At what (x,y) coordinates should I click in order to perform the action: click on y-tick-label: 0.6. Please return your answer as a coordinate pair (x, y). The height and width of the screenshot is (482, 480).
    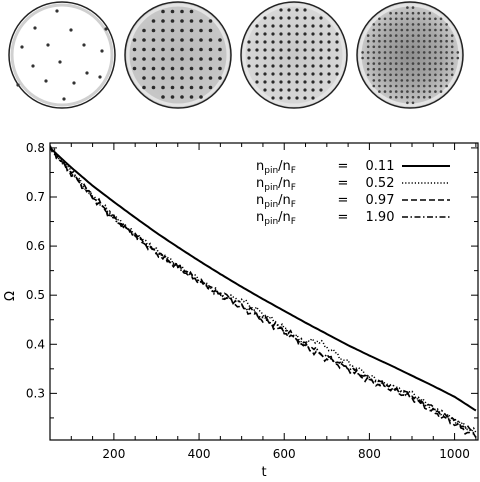
    Looking at the image, I should click on (35, 246).